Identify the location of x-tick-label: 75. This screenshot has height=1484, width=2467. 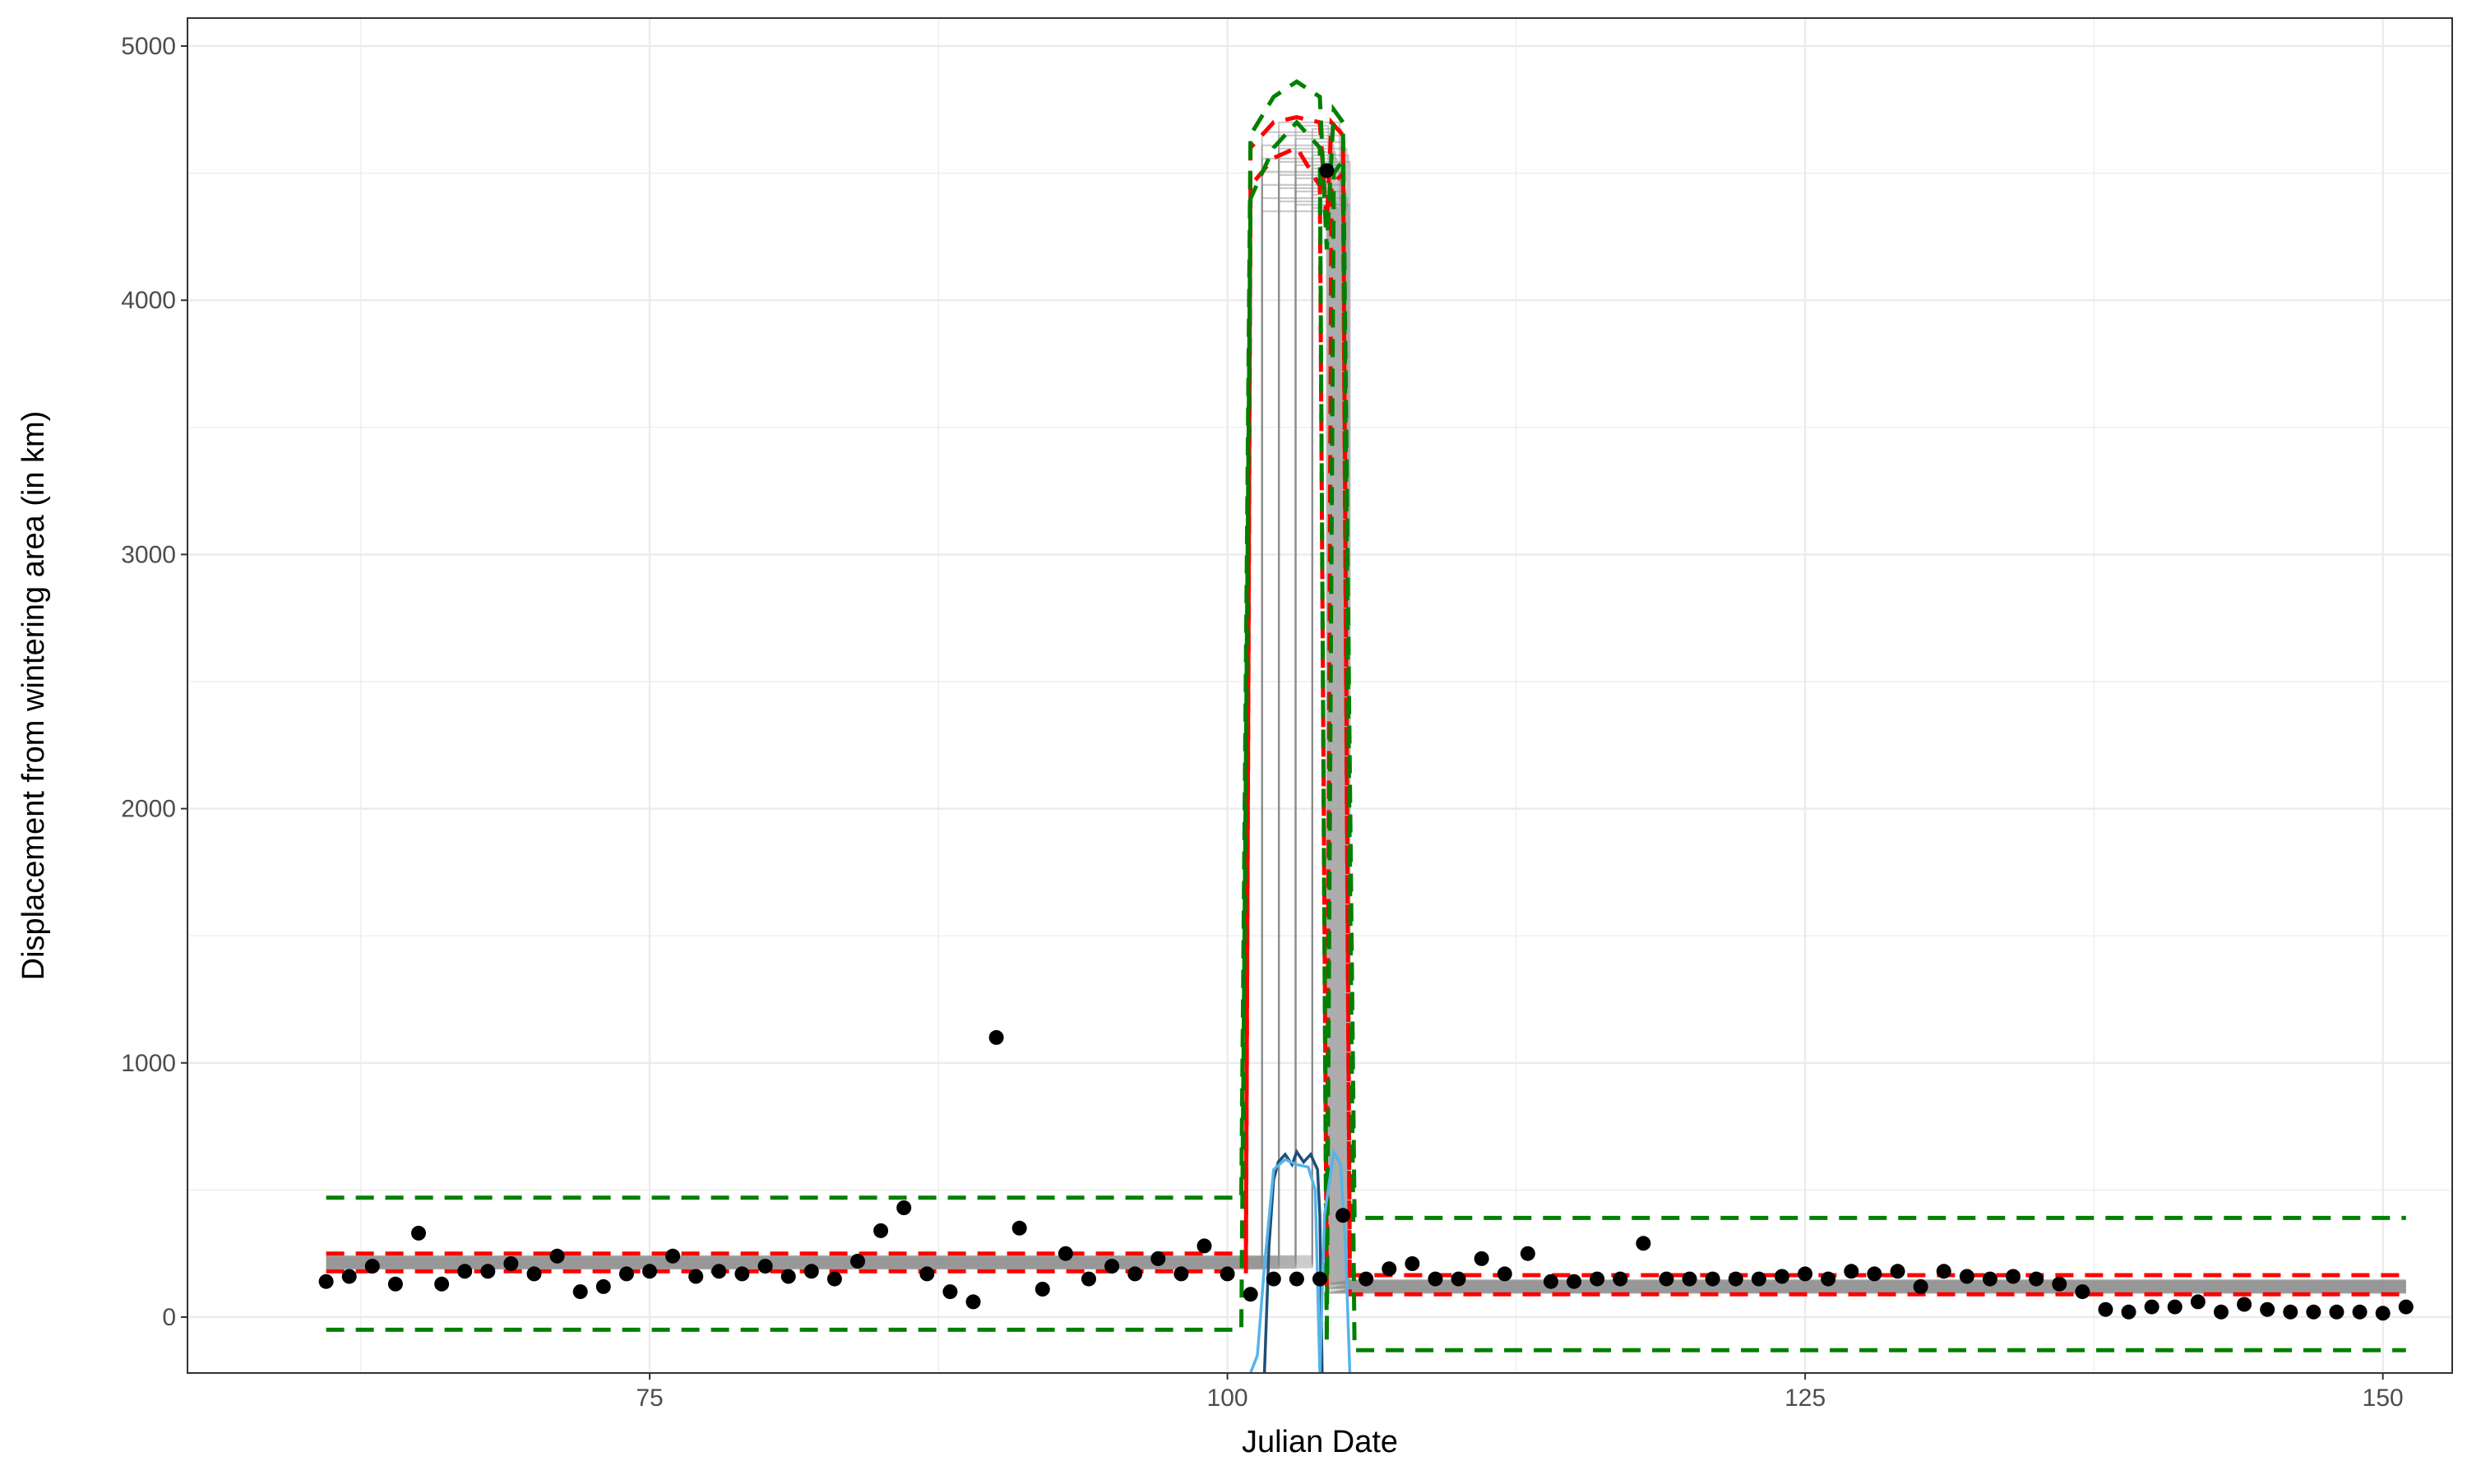
(649, 1398).